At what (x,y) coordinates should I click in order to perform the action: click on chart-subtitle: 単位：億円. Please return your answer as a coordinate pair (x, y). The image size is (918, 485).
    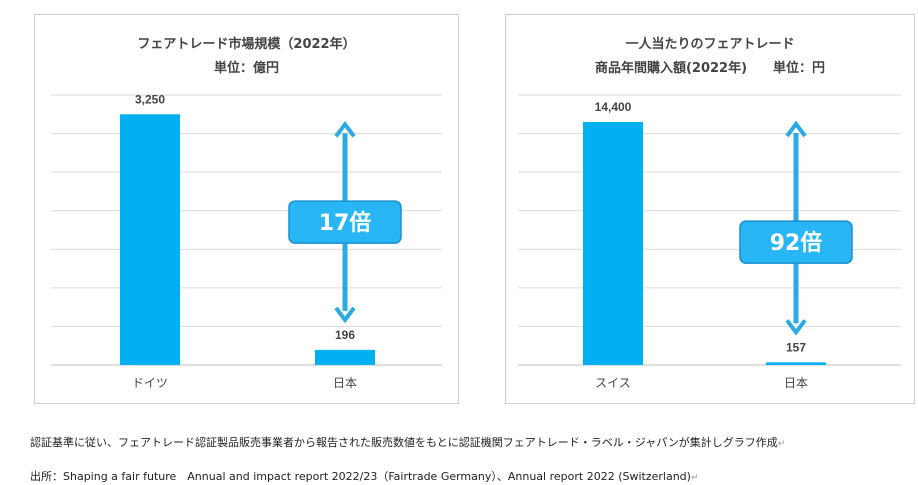
    Looking at the image, I should click on (246, 68).